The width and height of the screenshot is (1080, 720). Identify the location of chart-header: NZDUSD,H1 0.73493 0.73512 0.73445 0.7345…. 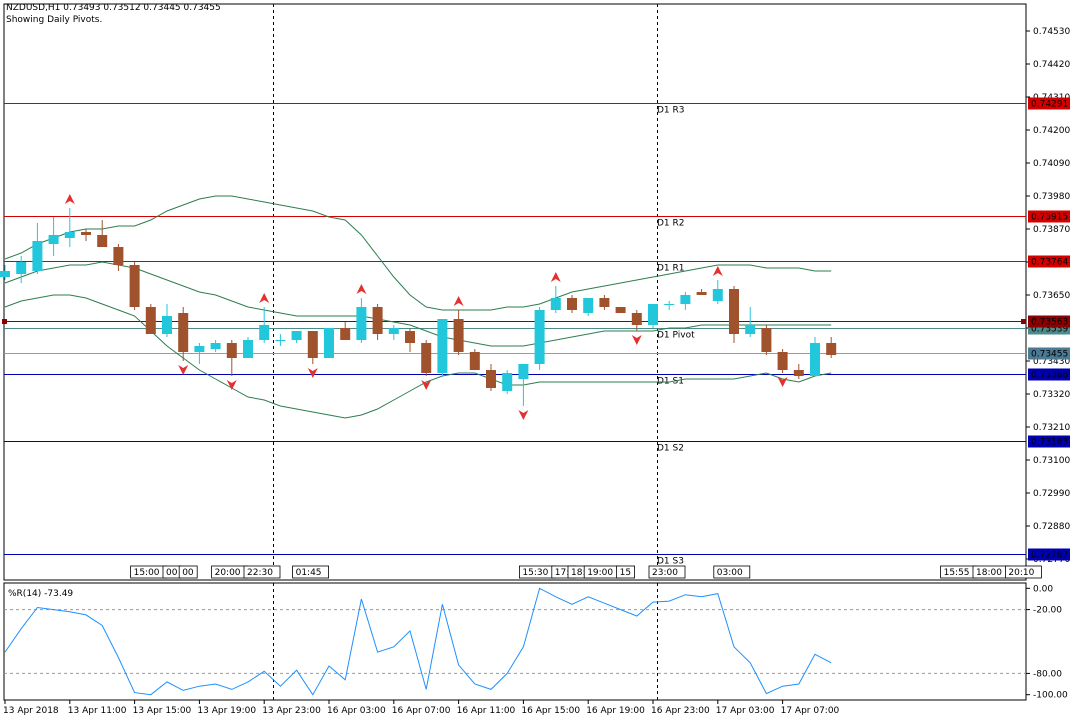
(113, 14).